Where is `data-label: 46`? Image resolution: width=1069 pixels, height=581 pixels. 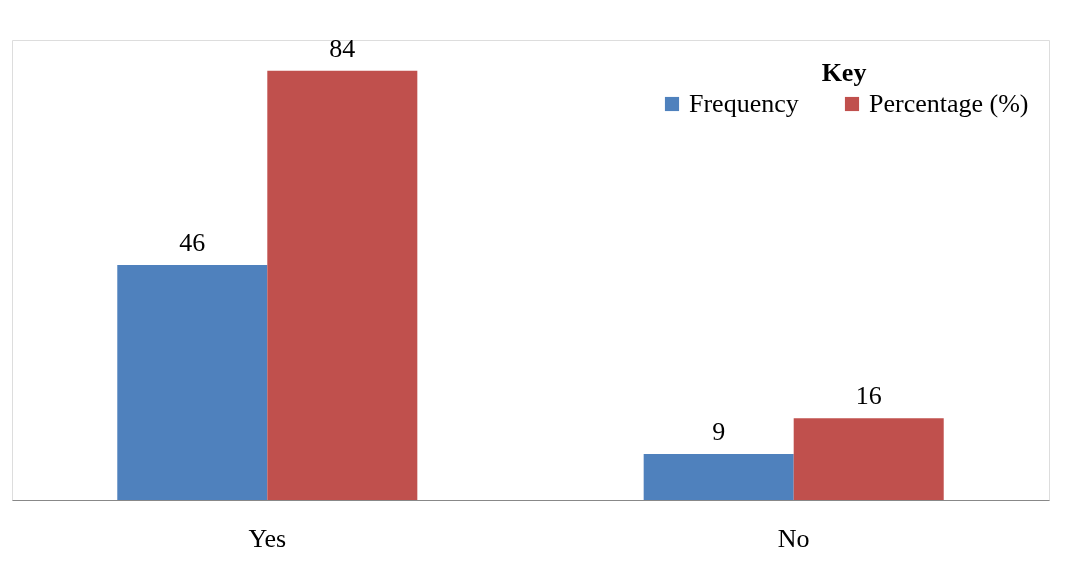
data-label: 46 is located at coordinates (192, 242).